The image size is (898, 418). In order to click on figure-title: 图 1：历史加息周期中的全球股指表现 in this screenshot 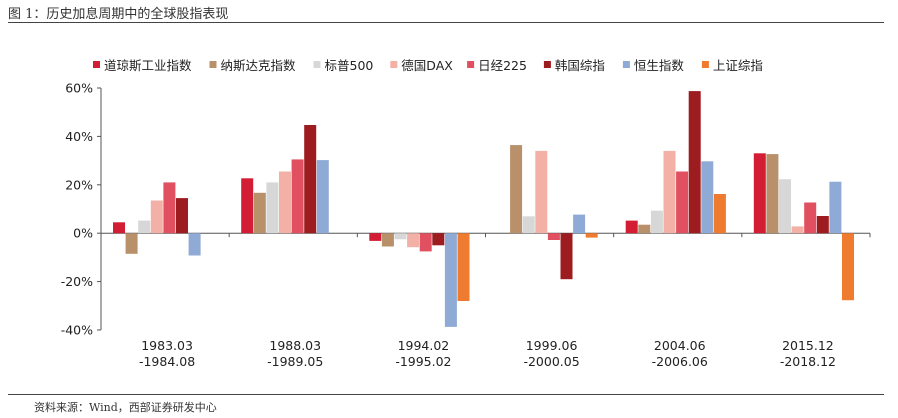, I will do `click(118, 14)`.